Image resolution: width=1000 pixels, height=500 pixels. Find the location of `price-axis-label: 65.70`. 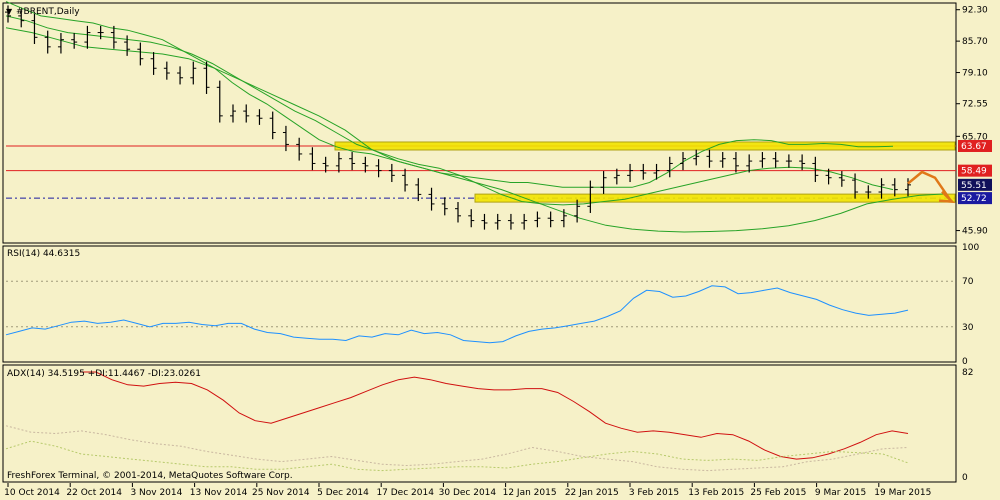

price-axis-label: 65.70 is located at coordinates (975, 137).